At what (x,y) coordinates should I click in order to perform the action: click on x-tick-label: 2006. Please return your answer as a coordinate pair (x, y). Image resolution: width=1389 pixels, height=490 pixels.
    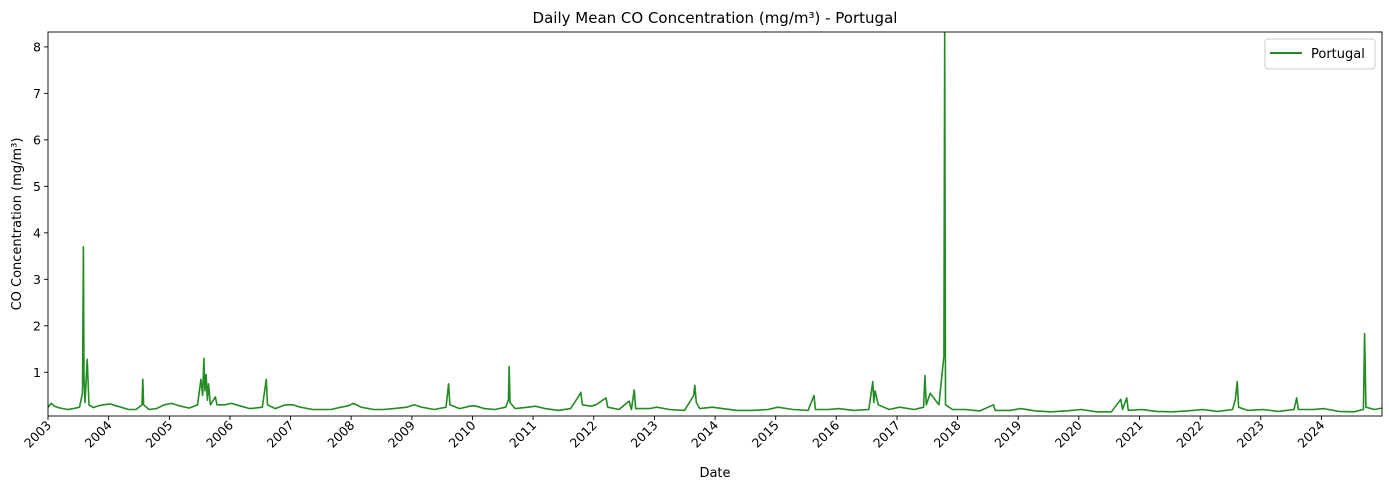
    Looking at the image, I should click on (219, 433).